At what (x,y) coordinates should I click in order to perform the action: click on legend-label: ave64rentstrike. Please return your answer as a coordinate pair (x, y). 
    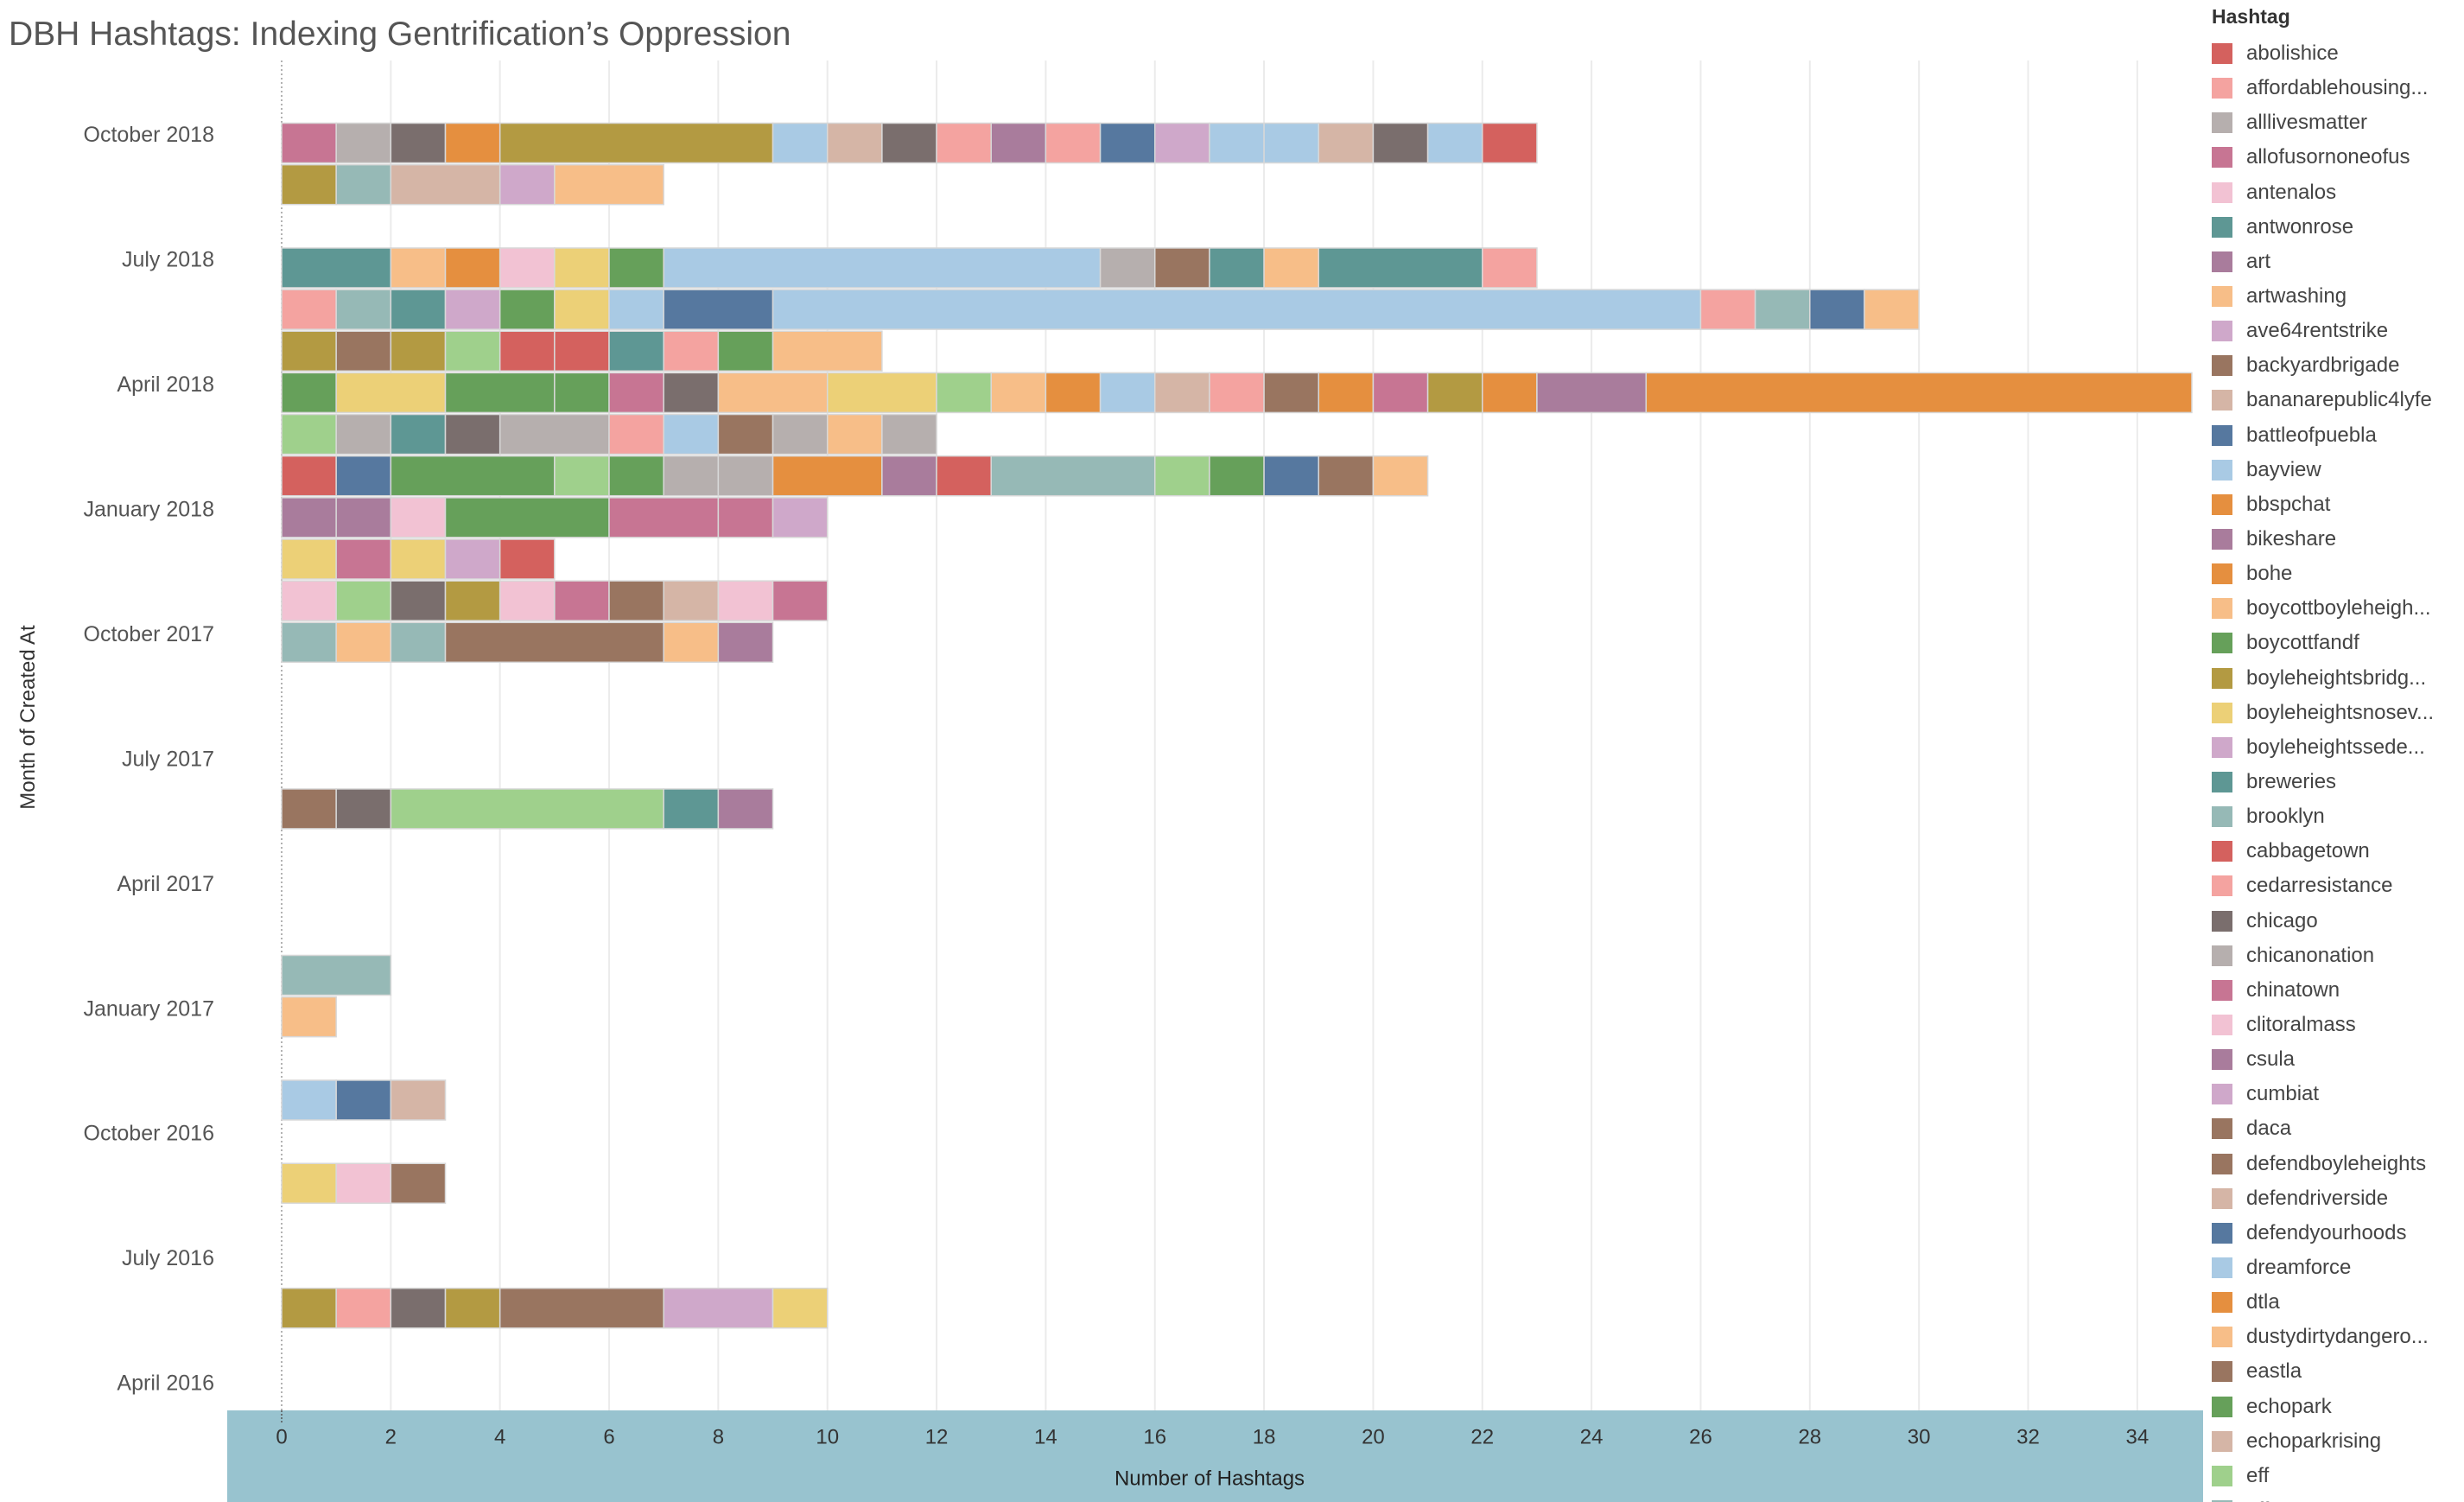
    Looking at the image, I should click on (2317, 331).